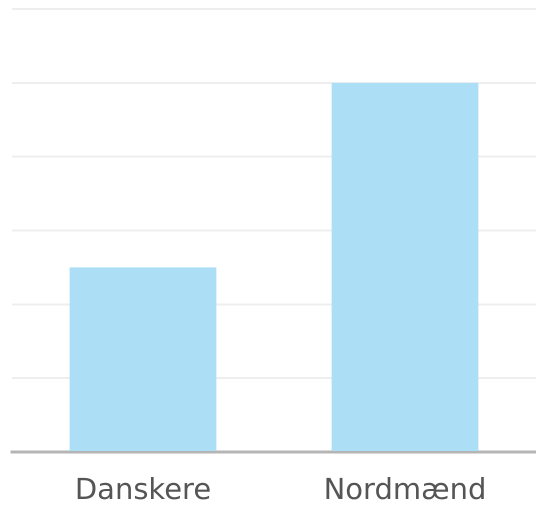  Describe the element at coordinates (143, 488) in the screenshot. I see `x-tick-label: Danskere` at that location.